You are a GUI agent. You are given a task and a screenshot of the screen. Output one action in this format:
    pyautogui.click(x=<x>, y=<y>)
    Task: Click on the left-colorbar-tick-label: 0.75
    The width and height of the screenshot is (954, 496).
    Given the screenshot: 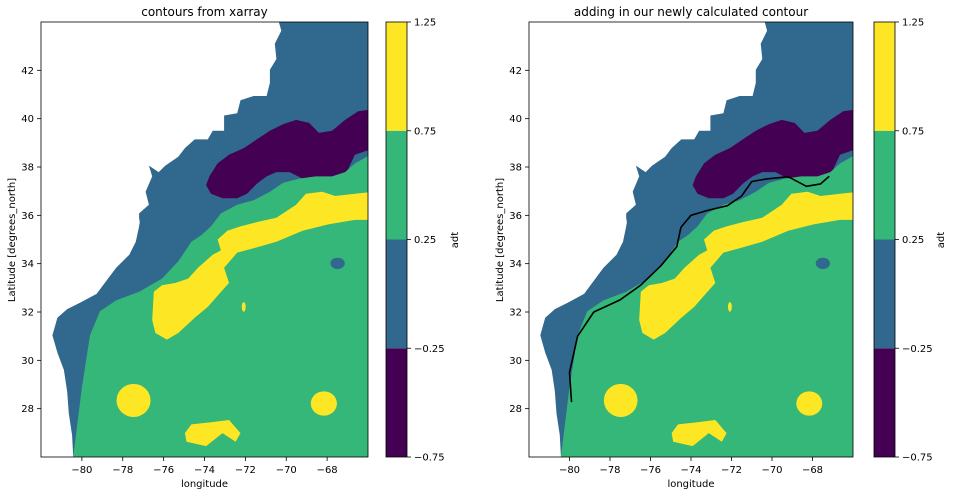 What is the action you would take?
    pyautogui.click(x=425, y=131)
    